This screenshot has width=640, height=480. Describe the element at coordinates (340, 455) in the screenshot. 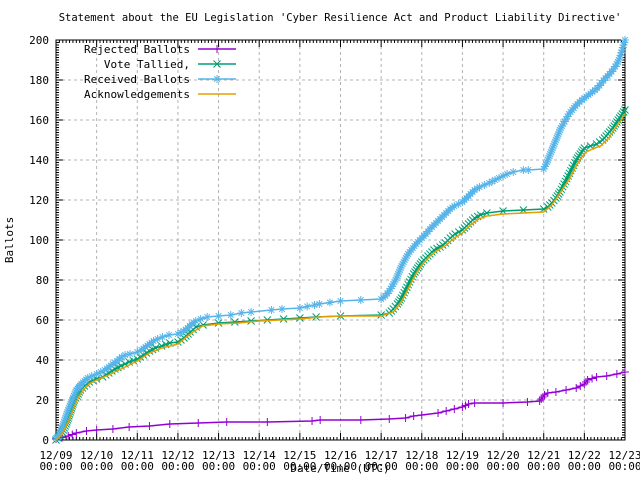

I see `x-tick-label: 12/16` at that location.